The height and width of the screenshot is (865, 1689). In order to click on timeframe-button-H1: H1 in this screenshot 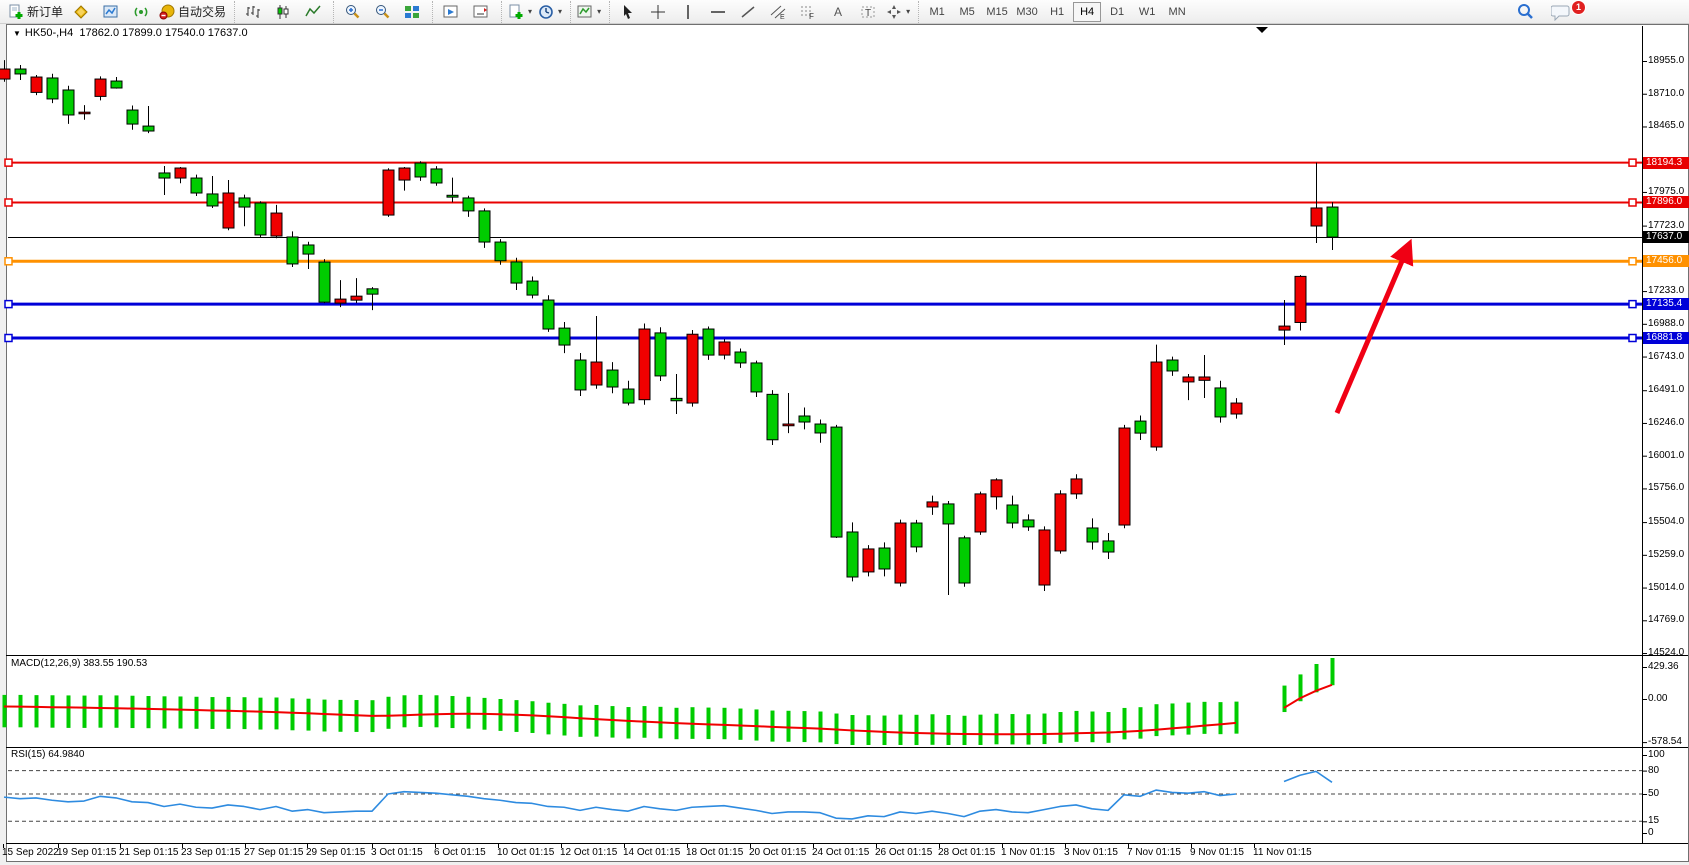, I will do `click(1057, 11)`.